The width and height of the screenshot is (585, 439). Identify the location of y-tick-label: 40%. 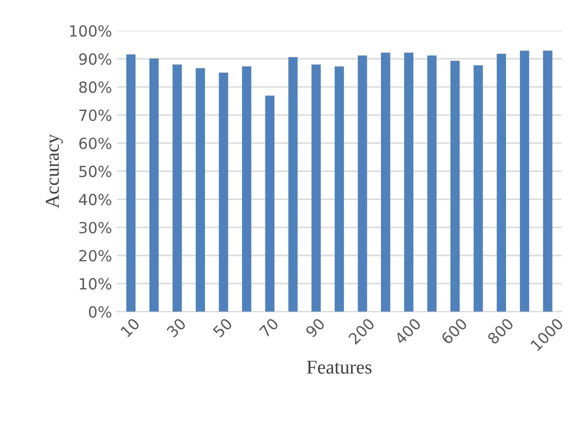
(95, 200).